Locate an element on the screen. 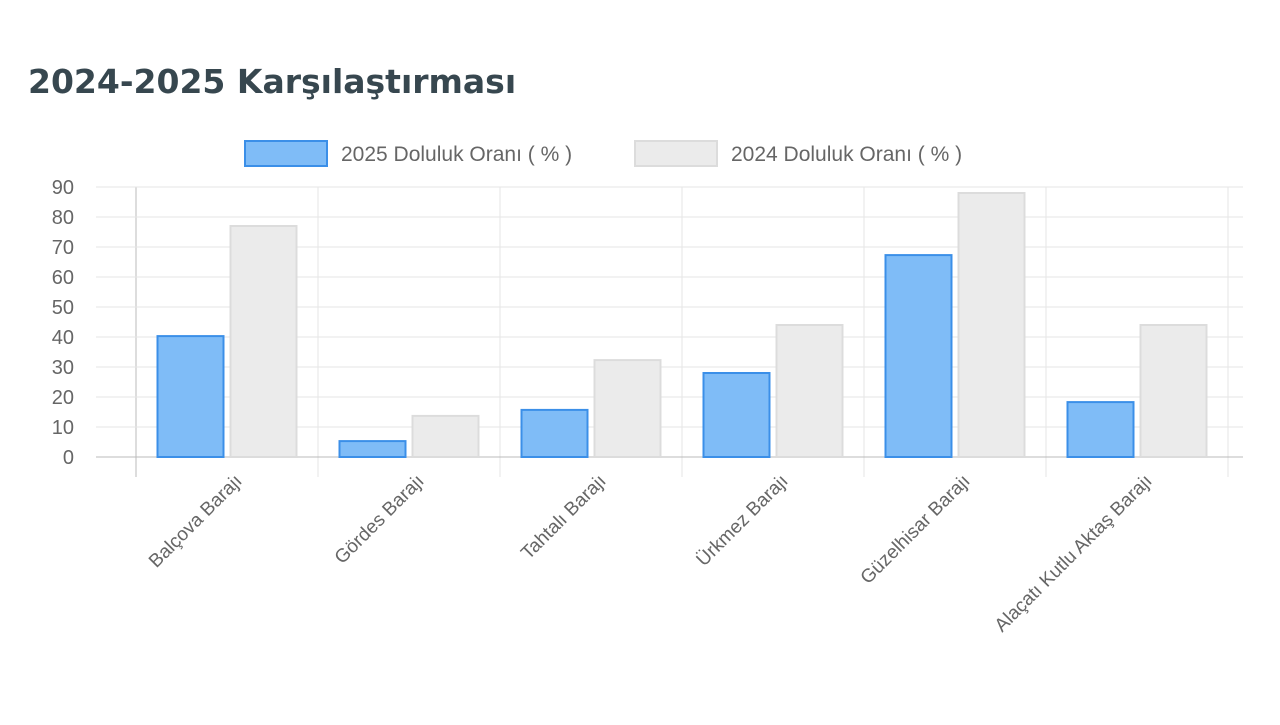 Image resolution: width=1280 pixels, height=725 pixels. y-tick-label: 40 is located at coordinates (63, 338).